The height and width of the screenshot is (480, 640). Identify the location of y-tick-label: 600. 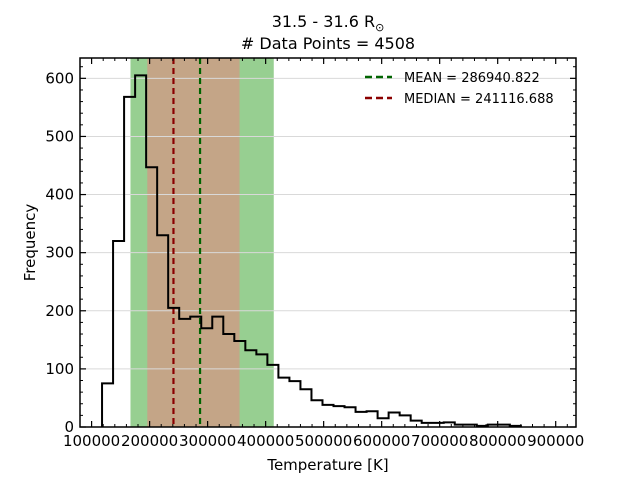
(59, 78).